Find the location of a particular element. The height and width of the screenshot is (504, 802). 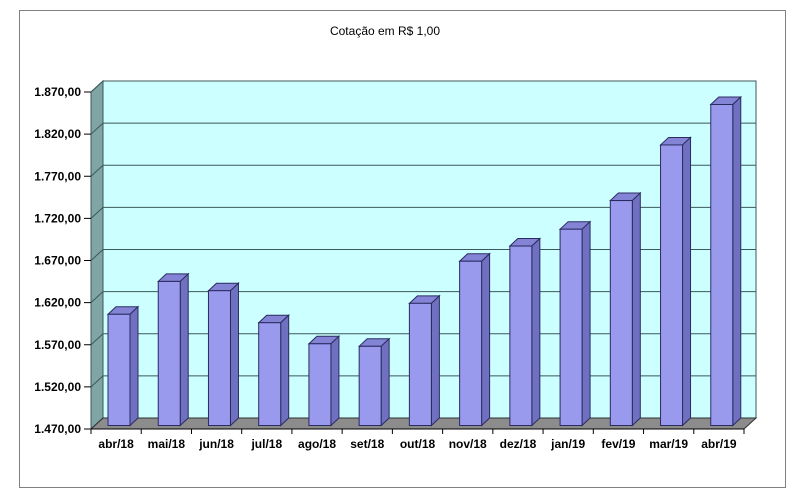

y-axis-label: 1.620,00 is located at coordinates (57, 303).